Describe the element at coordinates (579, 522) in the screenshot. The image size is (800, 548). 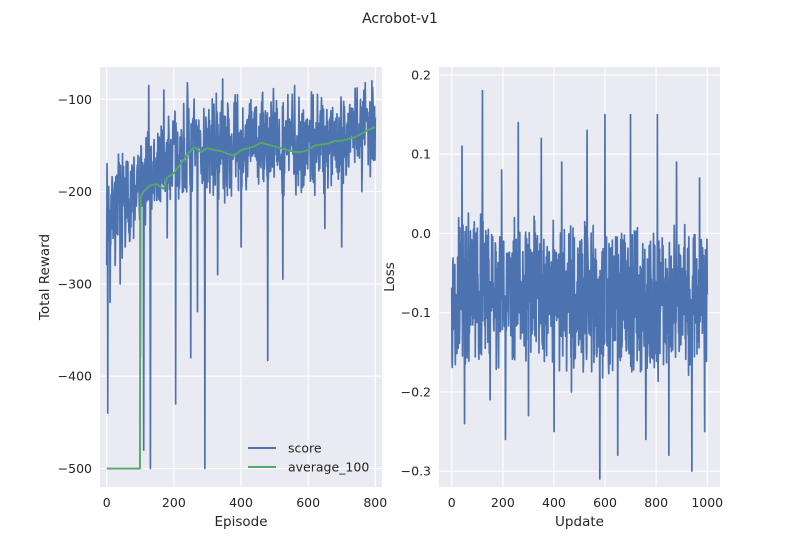
I see `loss-x-axis-label: Update` at that location.